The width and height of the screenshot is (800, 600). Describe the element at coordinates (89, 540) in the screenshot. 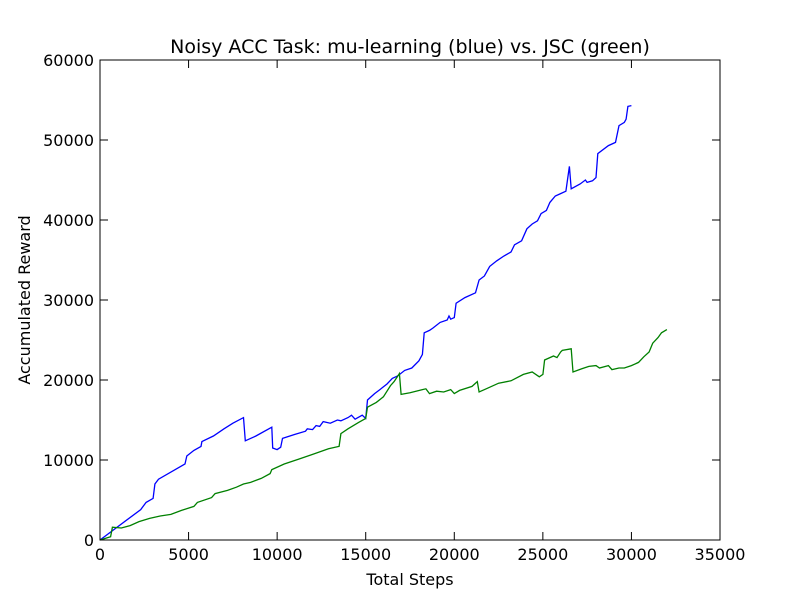

I see `y-tick-label: 0` at that location.